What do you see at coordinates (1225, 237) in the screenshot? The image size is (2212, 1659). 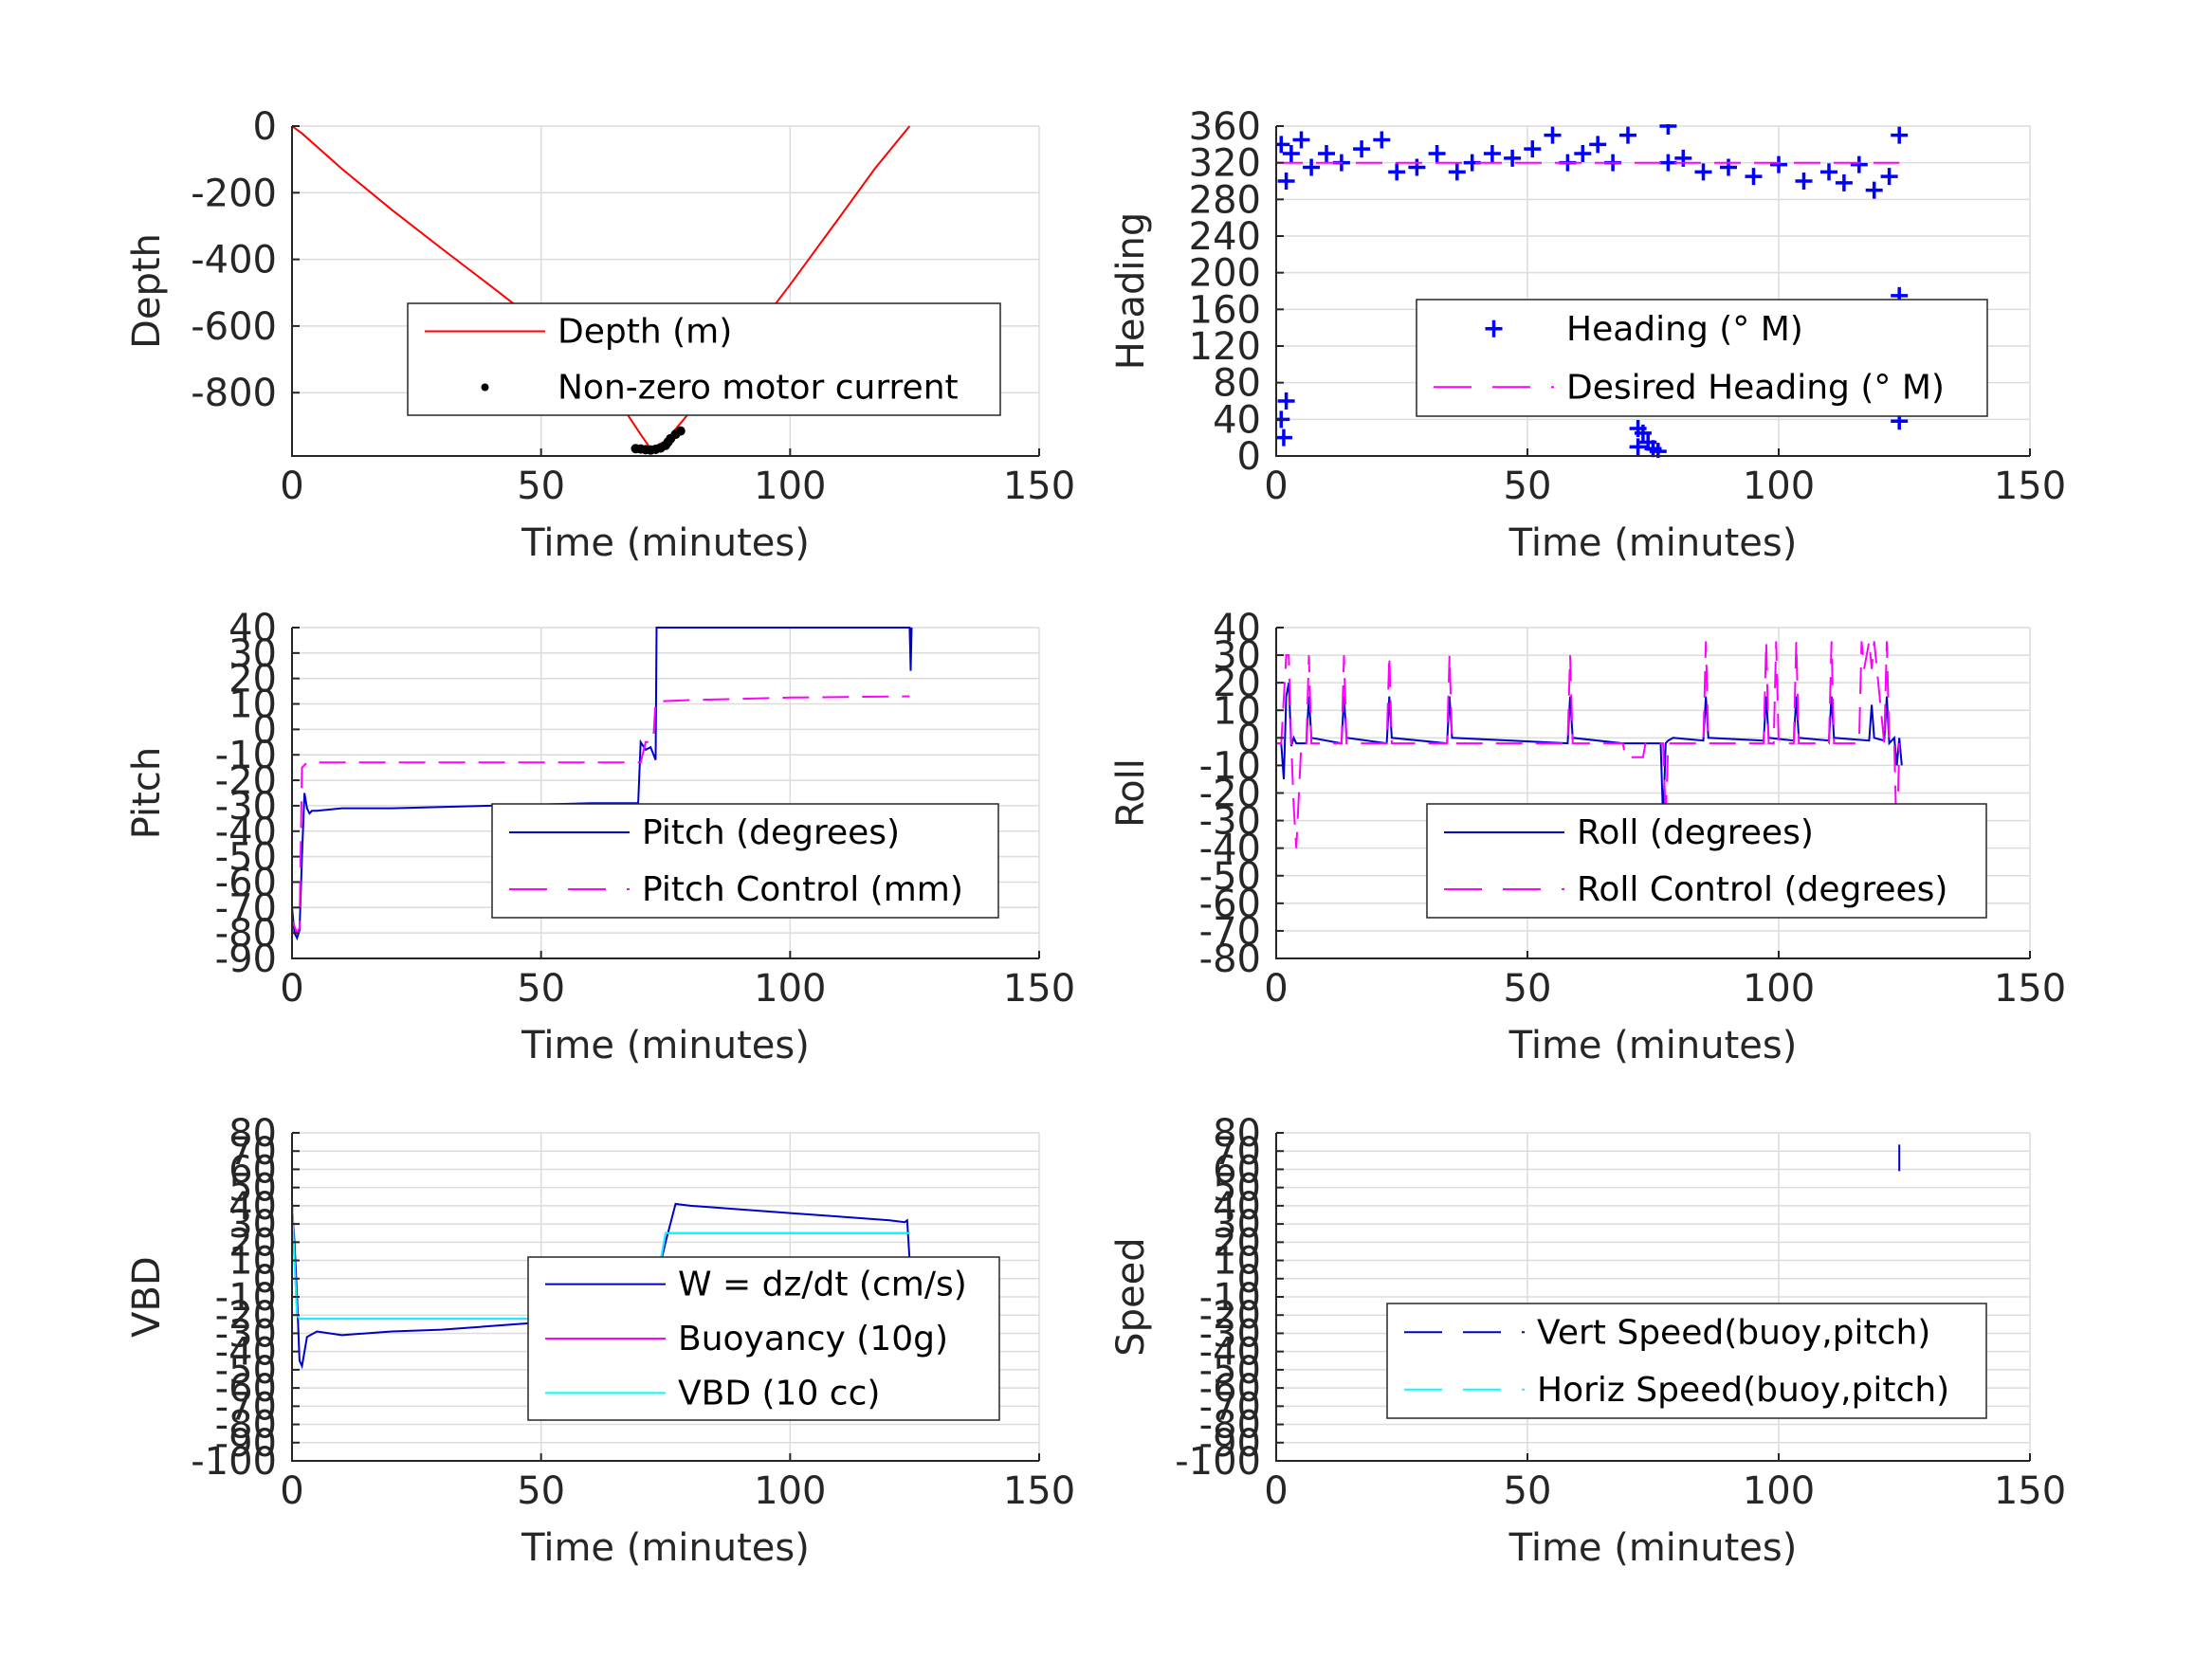 I see `y-tick-label: 240` at bounding box center [1225, 237].